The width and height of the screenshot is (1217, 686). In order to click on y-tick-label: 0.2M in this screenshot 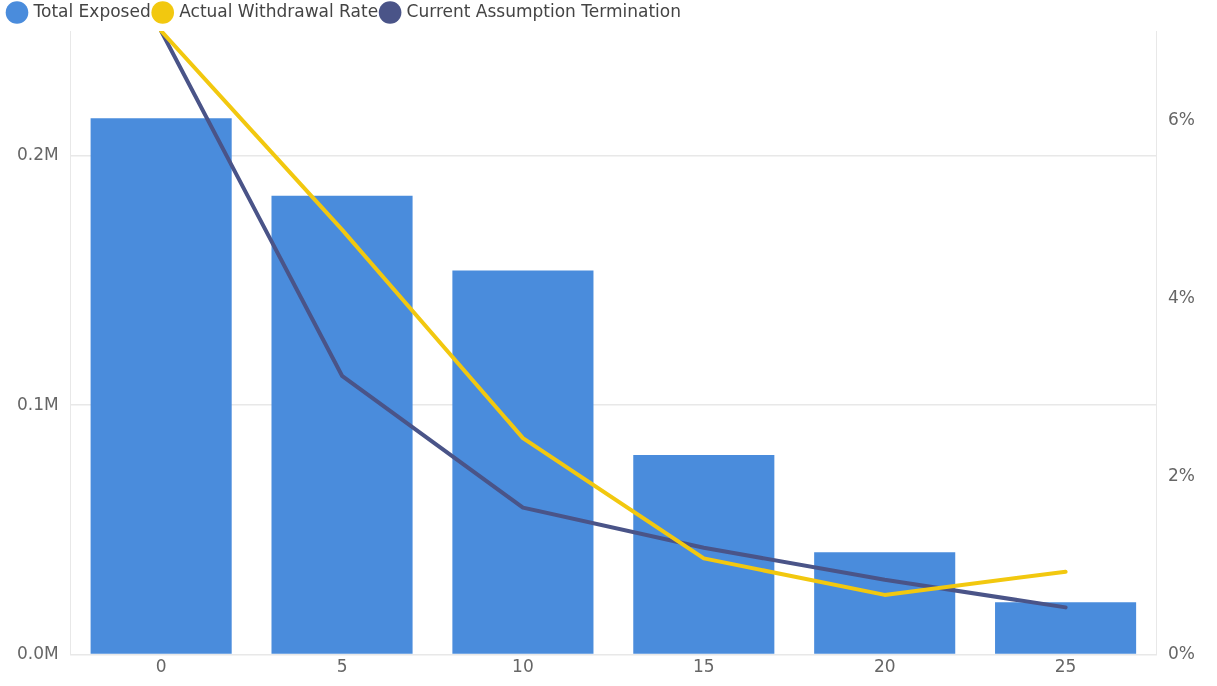, I will do `click(38, 154)`.